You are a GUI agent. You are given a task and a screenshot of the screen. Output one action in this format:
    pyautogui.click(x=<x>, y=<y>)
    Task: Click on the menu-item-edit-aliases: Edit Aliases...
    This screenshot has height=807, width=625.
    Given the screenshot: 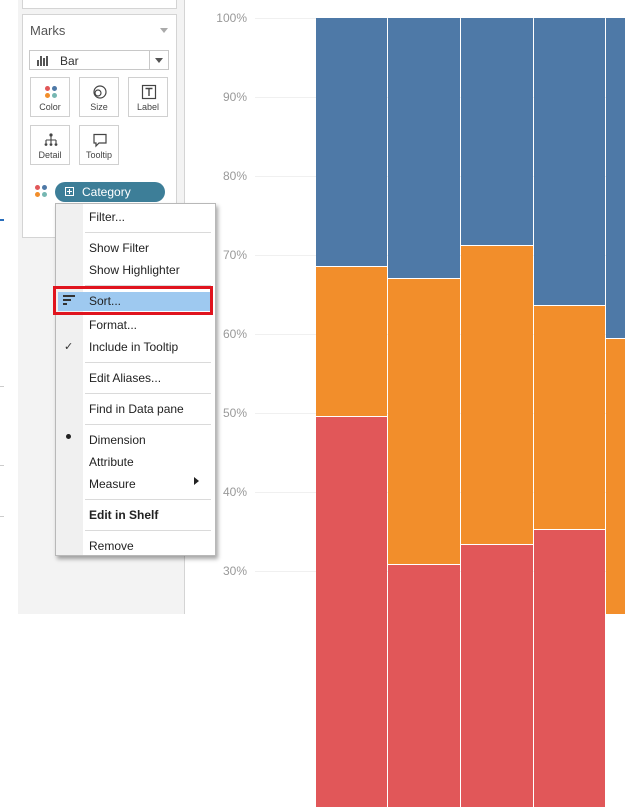 What is the action you would take?
    pyautogui.click(x=125, y=378)
    